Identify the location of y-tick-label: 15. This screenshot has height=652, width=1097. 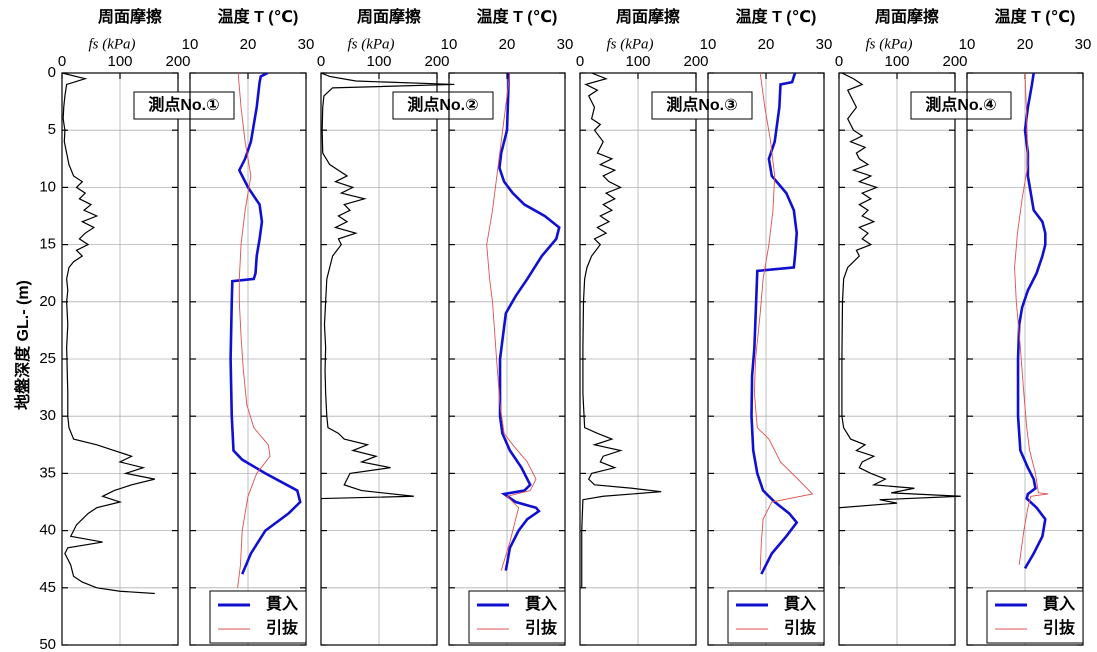
(47, 244).